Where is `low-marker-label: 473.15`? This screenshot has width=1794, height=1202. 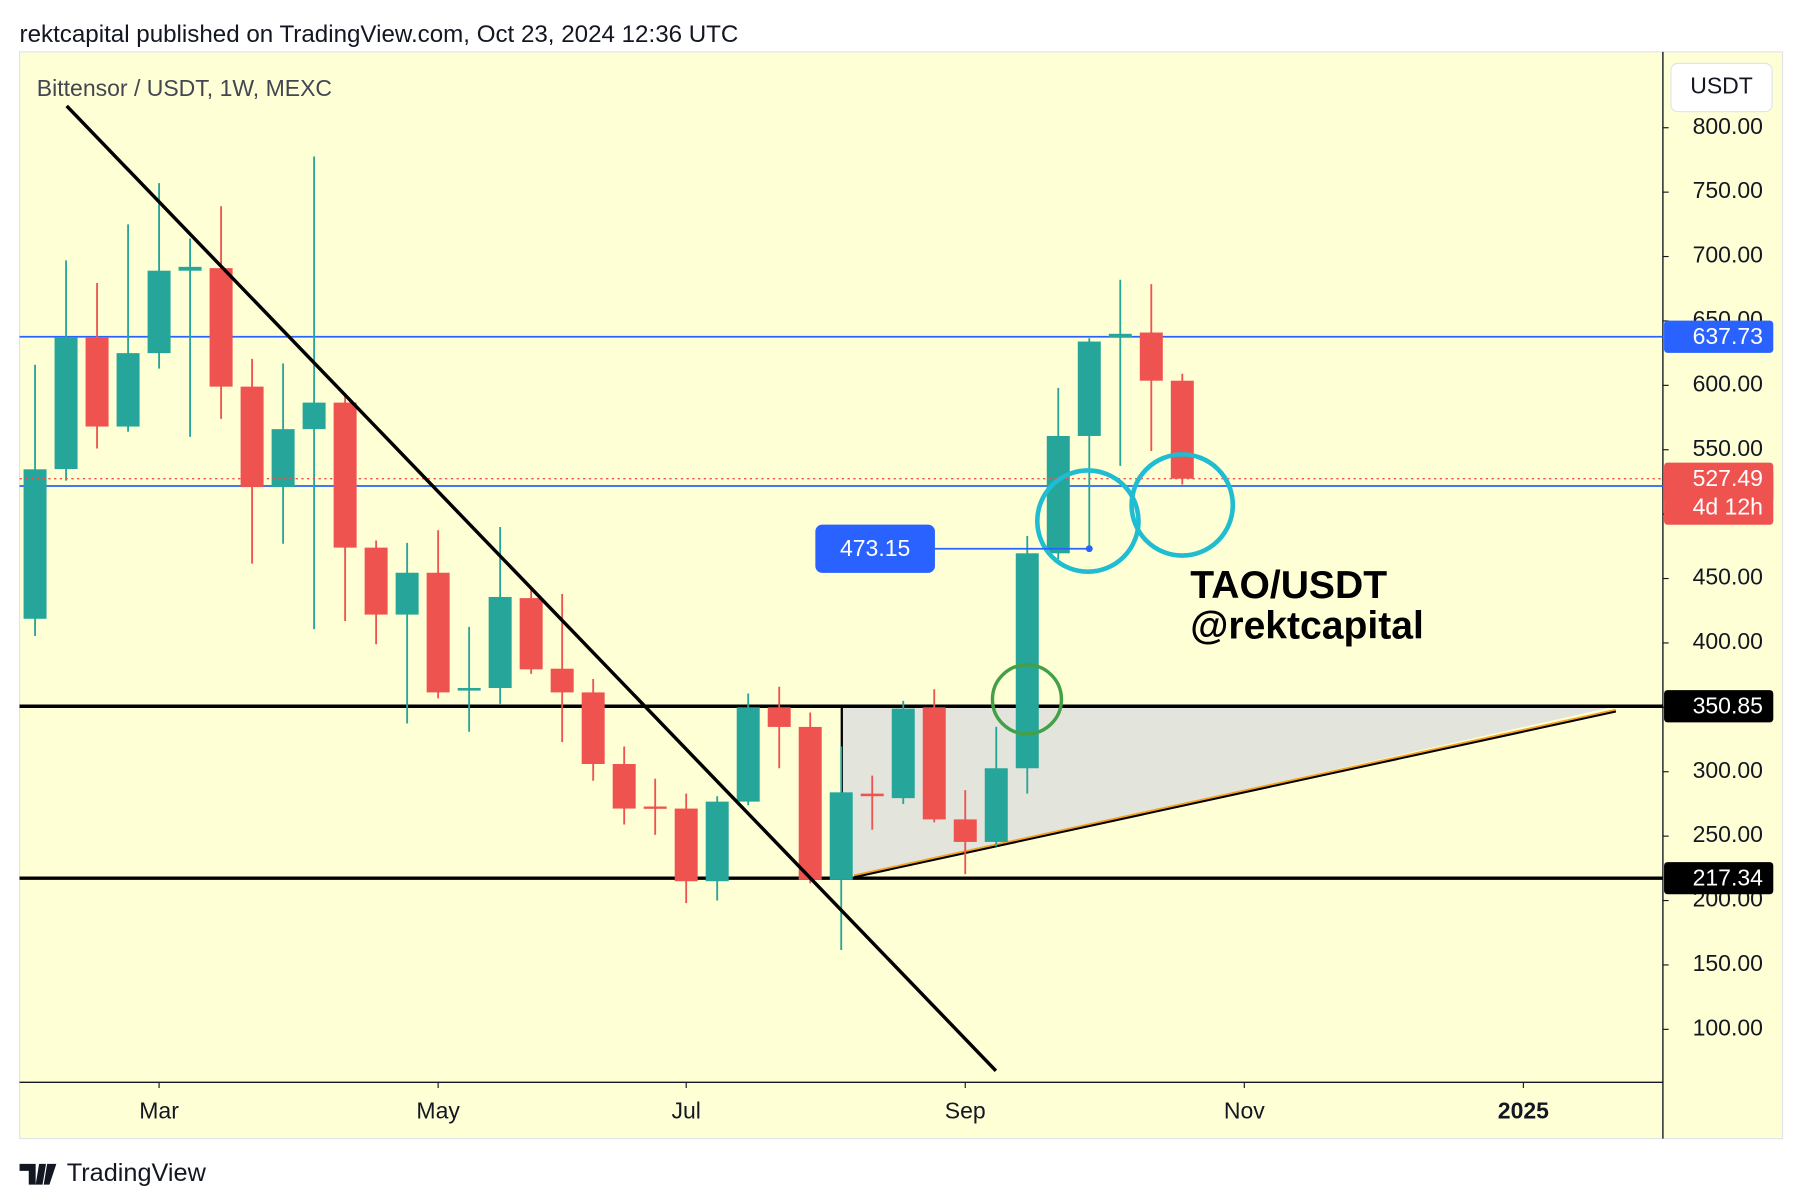
low-marker-label: 473.15 is located at coordinates (875, 548).